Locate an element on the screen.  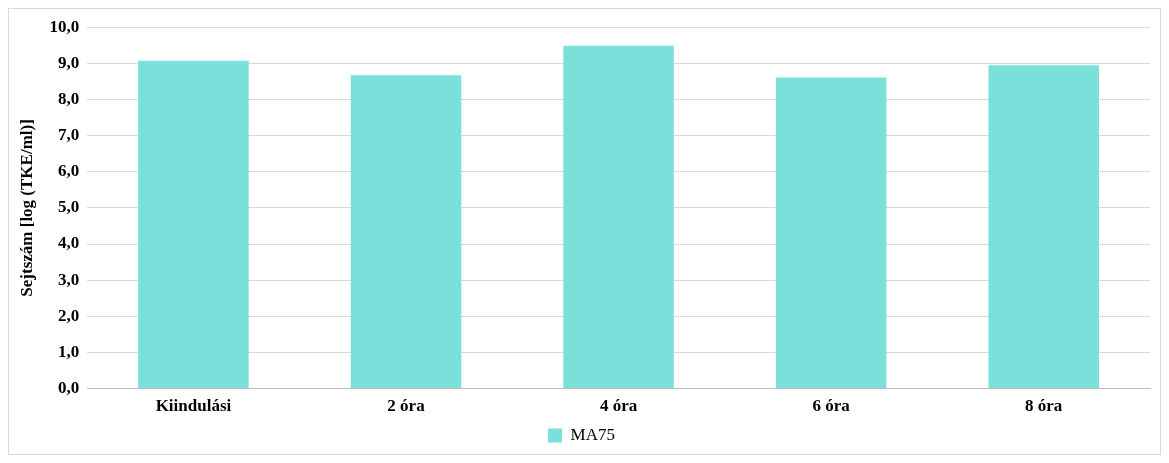
x-tick-label: 2 óra is located at coordinates (406, 406).